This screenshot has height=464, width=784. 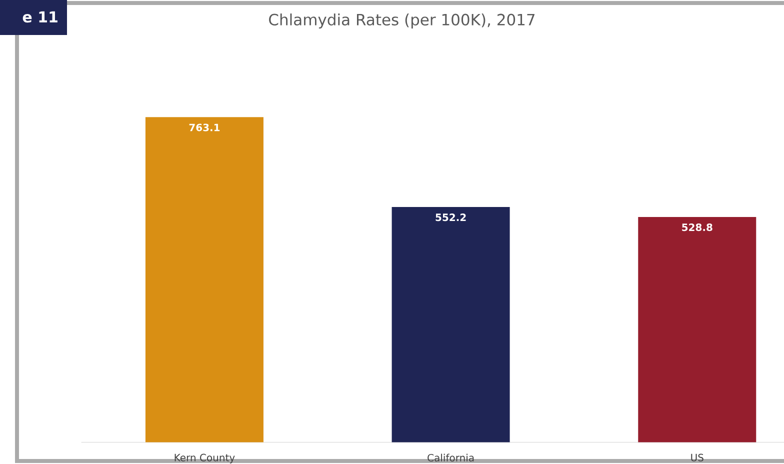 I want to click on x-tick-label: US, so click(x=697, y=458).